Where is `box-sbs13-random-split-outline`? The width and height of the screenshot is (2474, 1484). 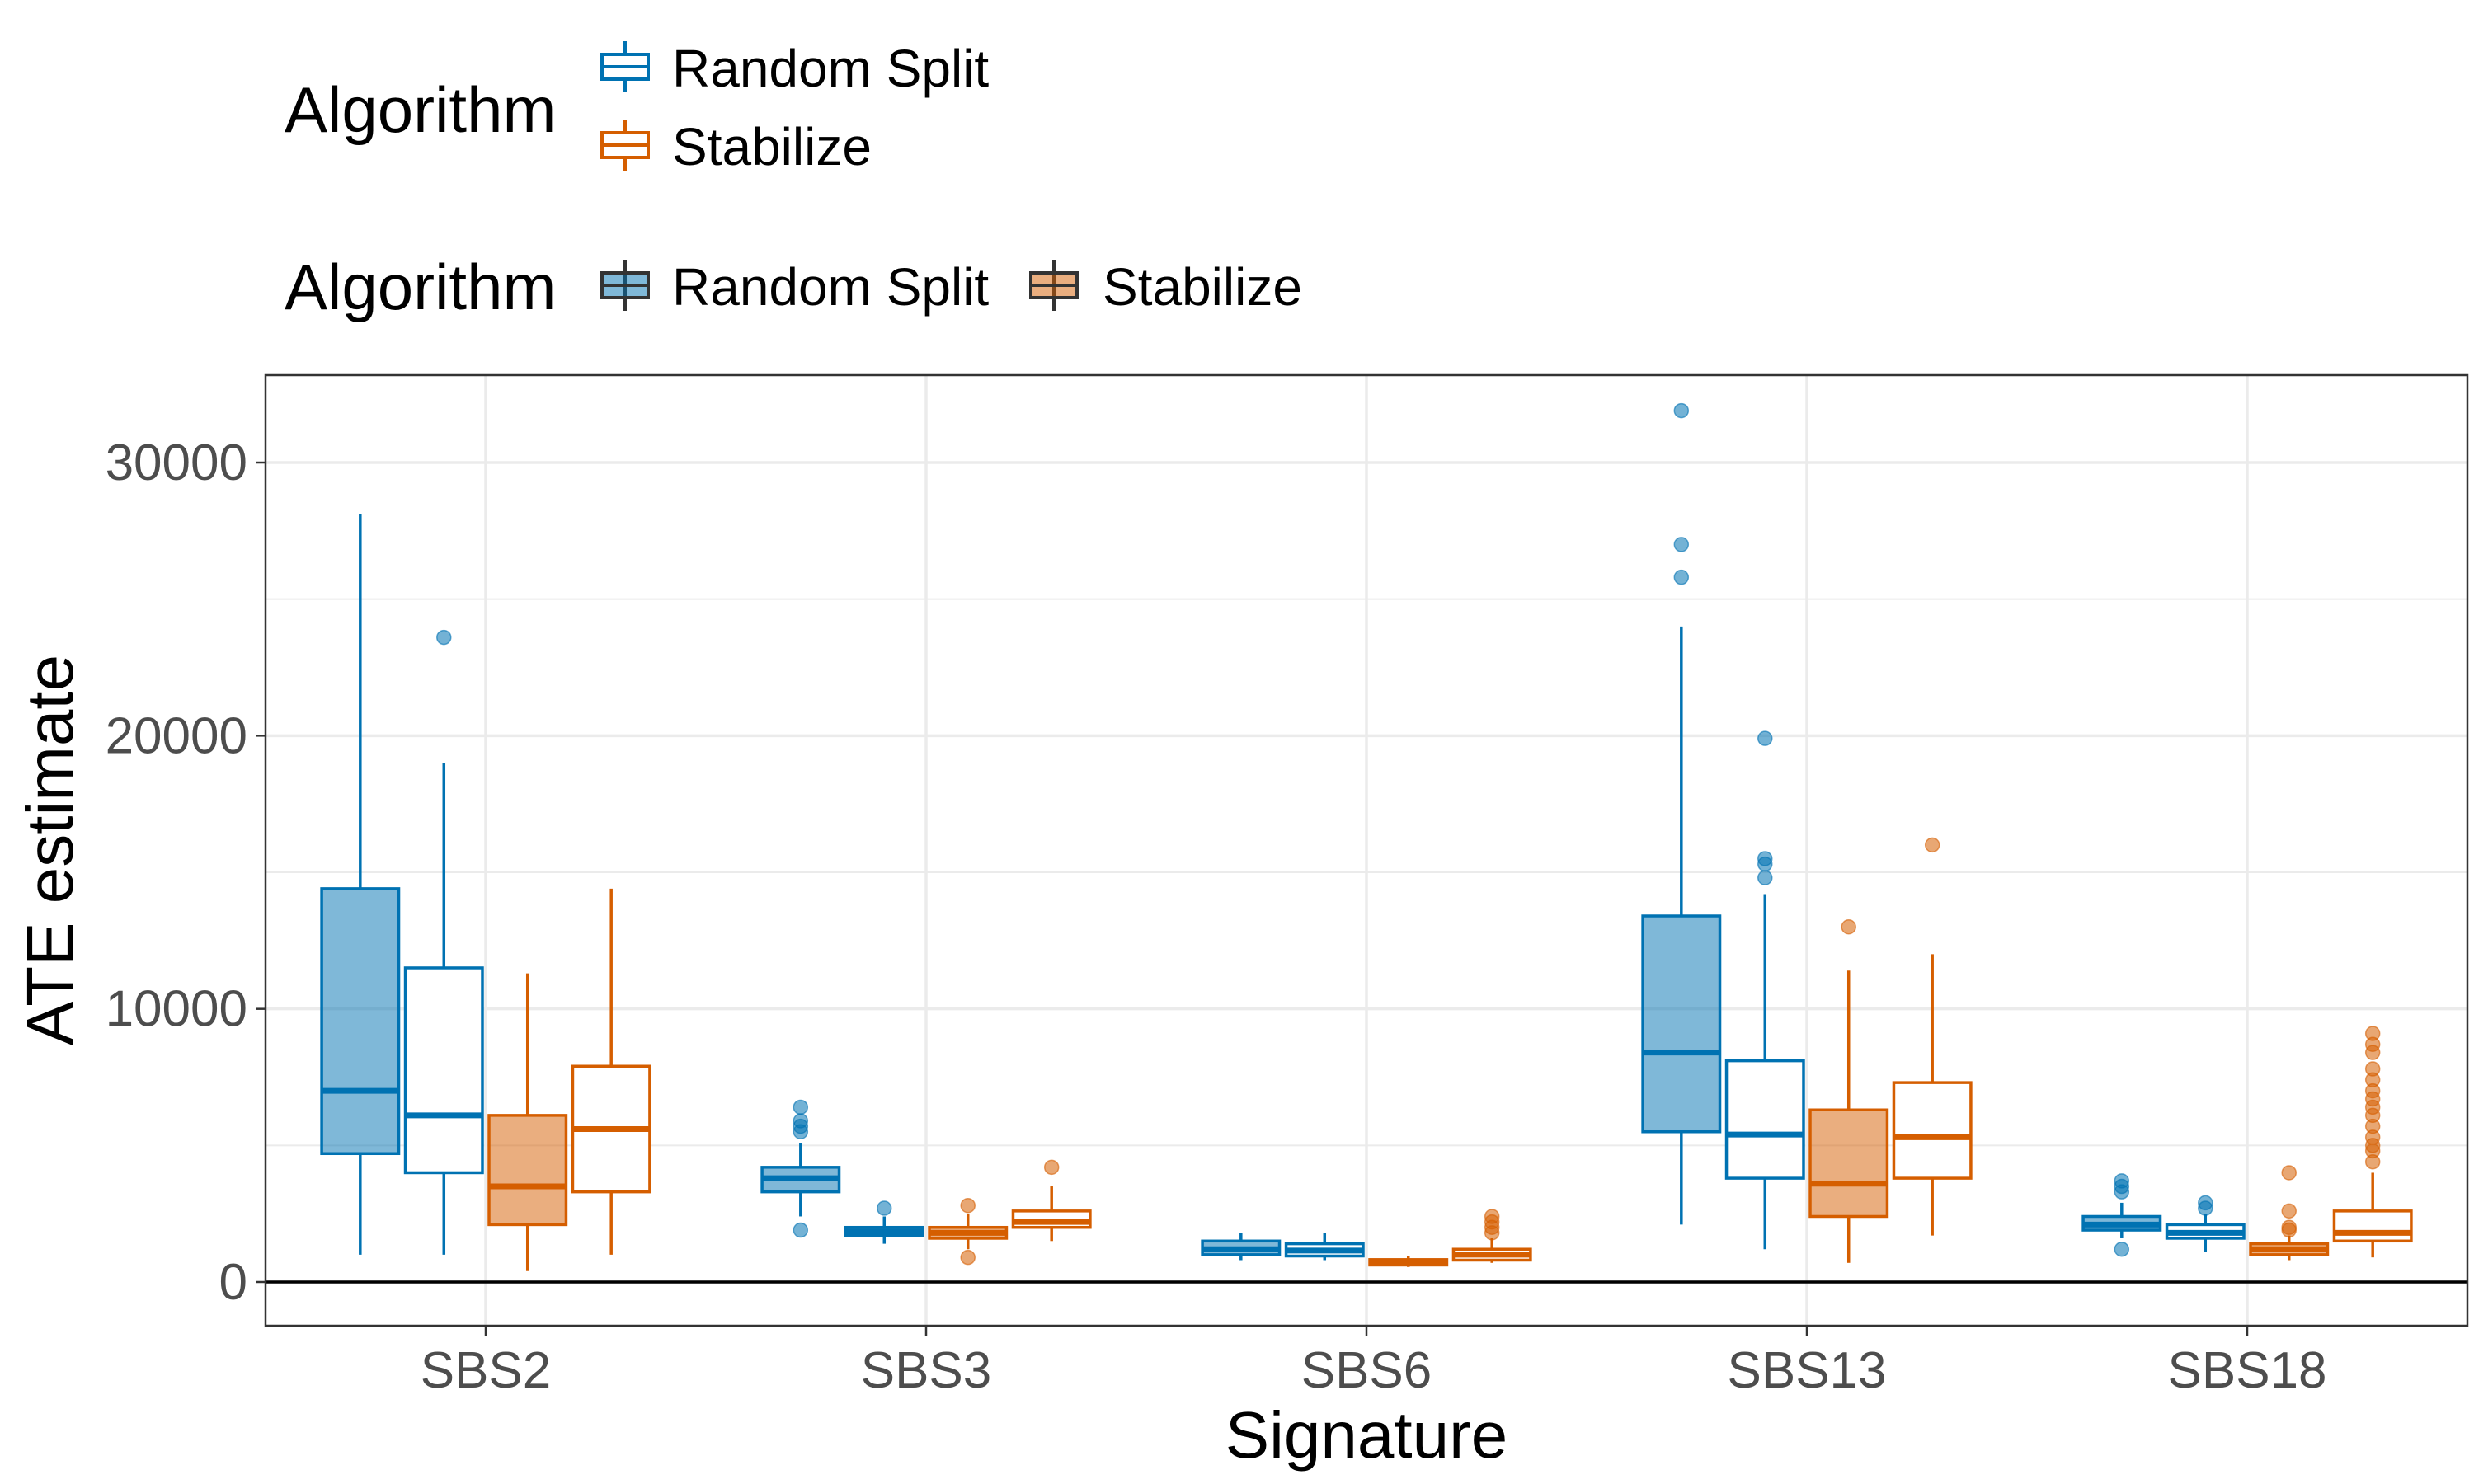 box-sbs13-random-split-outline is located at coordinates (1764, 1119).